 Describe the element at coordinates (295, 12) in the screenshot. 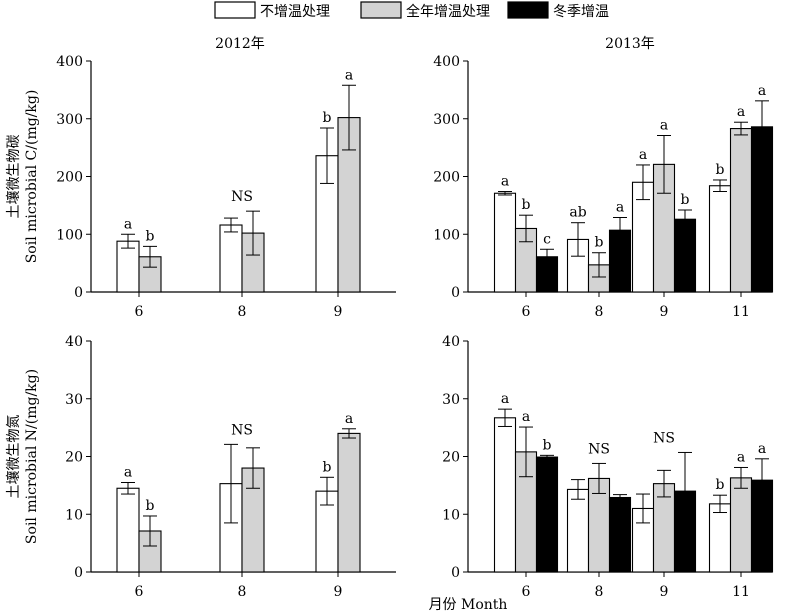

I see `legend-label-0: 不增温处理` at that location.